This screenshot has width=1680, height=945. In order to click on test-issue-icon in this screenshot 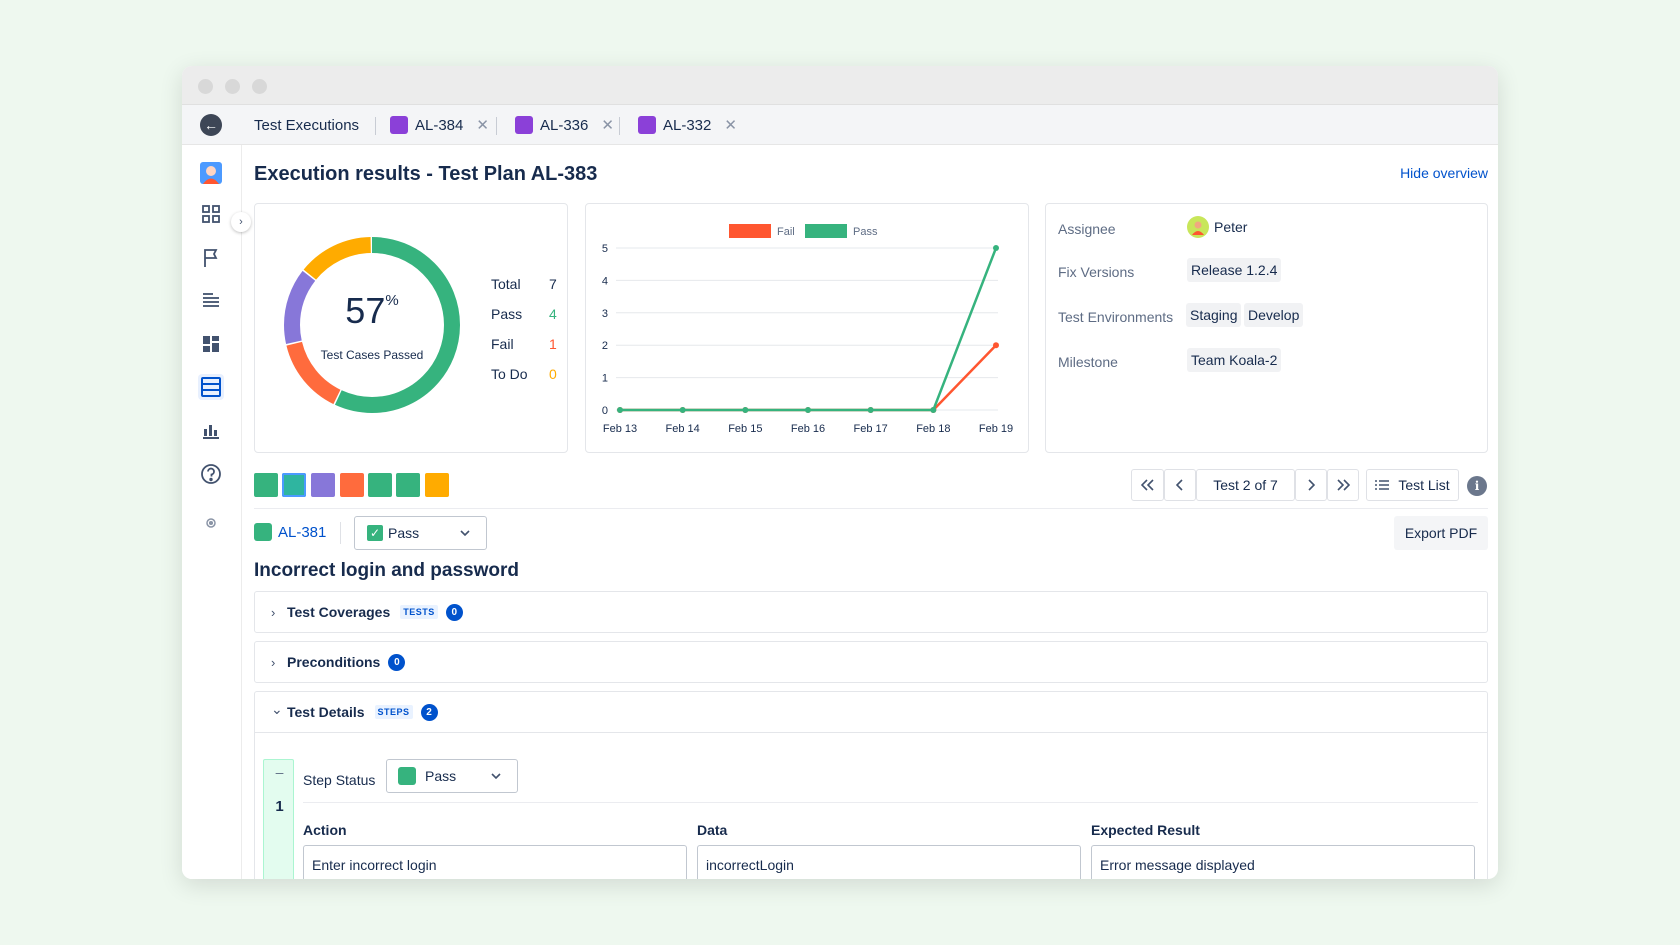, I will do `click(263, 532)`.